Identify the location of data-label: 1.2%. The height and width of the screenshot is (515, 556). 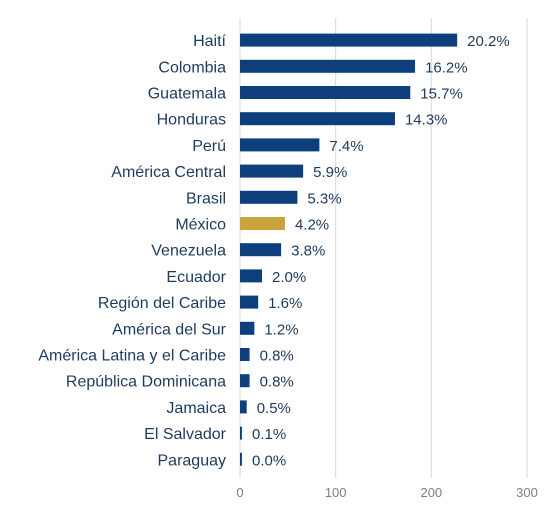
(281, 329).